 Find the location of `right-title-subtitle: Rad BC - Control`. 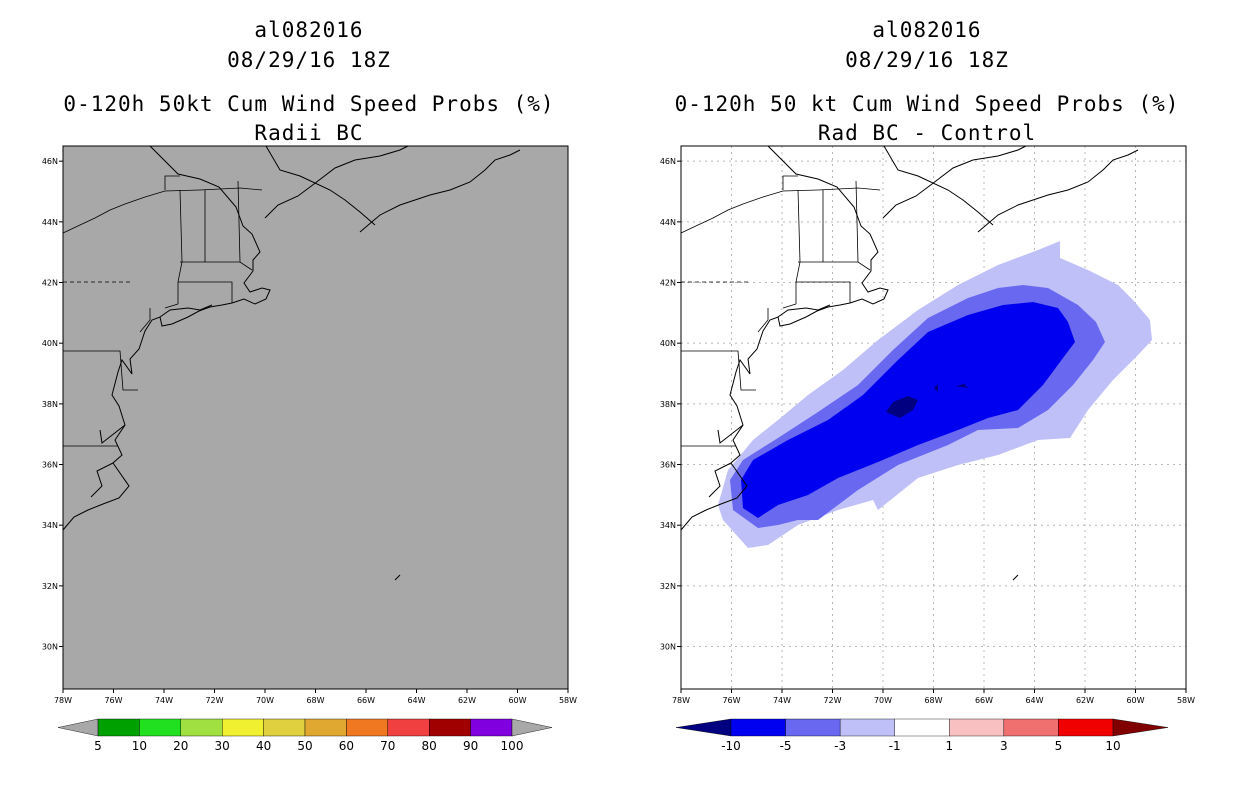

right-title-subtitle: Rad BC - Control is located at coordinates (927, 133).